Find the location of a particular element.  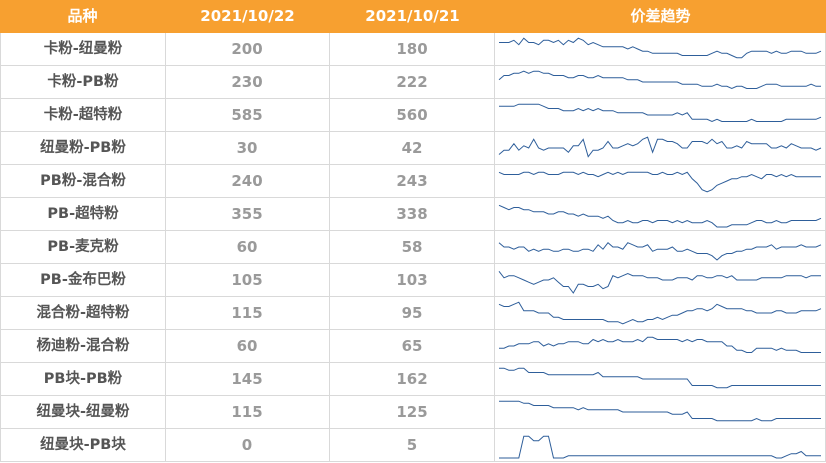

header-date2: 2021/10/21 is located at coordinates (412, 16).